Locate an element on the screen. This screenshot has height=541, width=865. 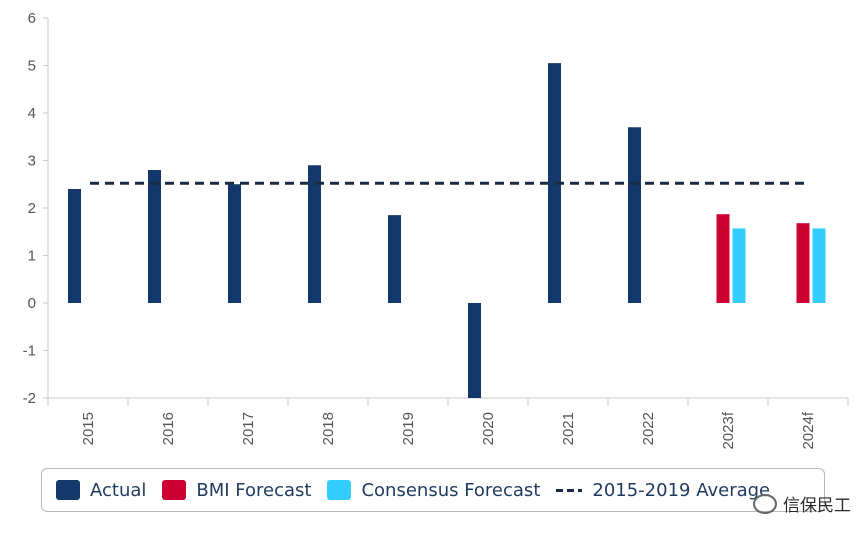
y-tick-label: 1 is located at coordinates (32, 256).